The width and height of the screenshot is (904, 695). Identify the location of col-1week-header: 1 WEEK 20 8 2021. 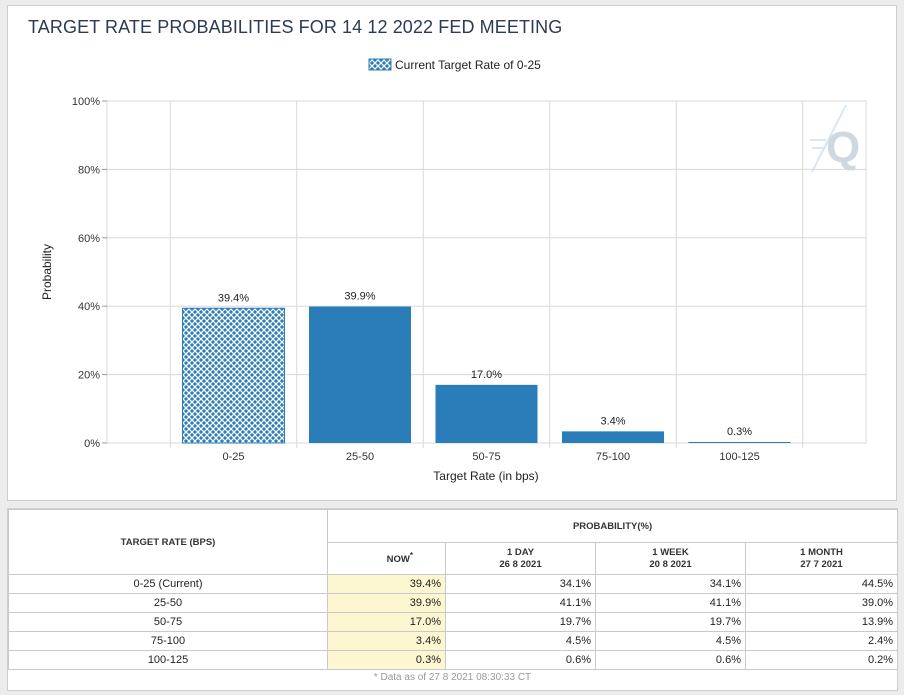
(670, 558).